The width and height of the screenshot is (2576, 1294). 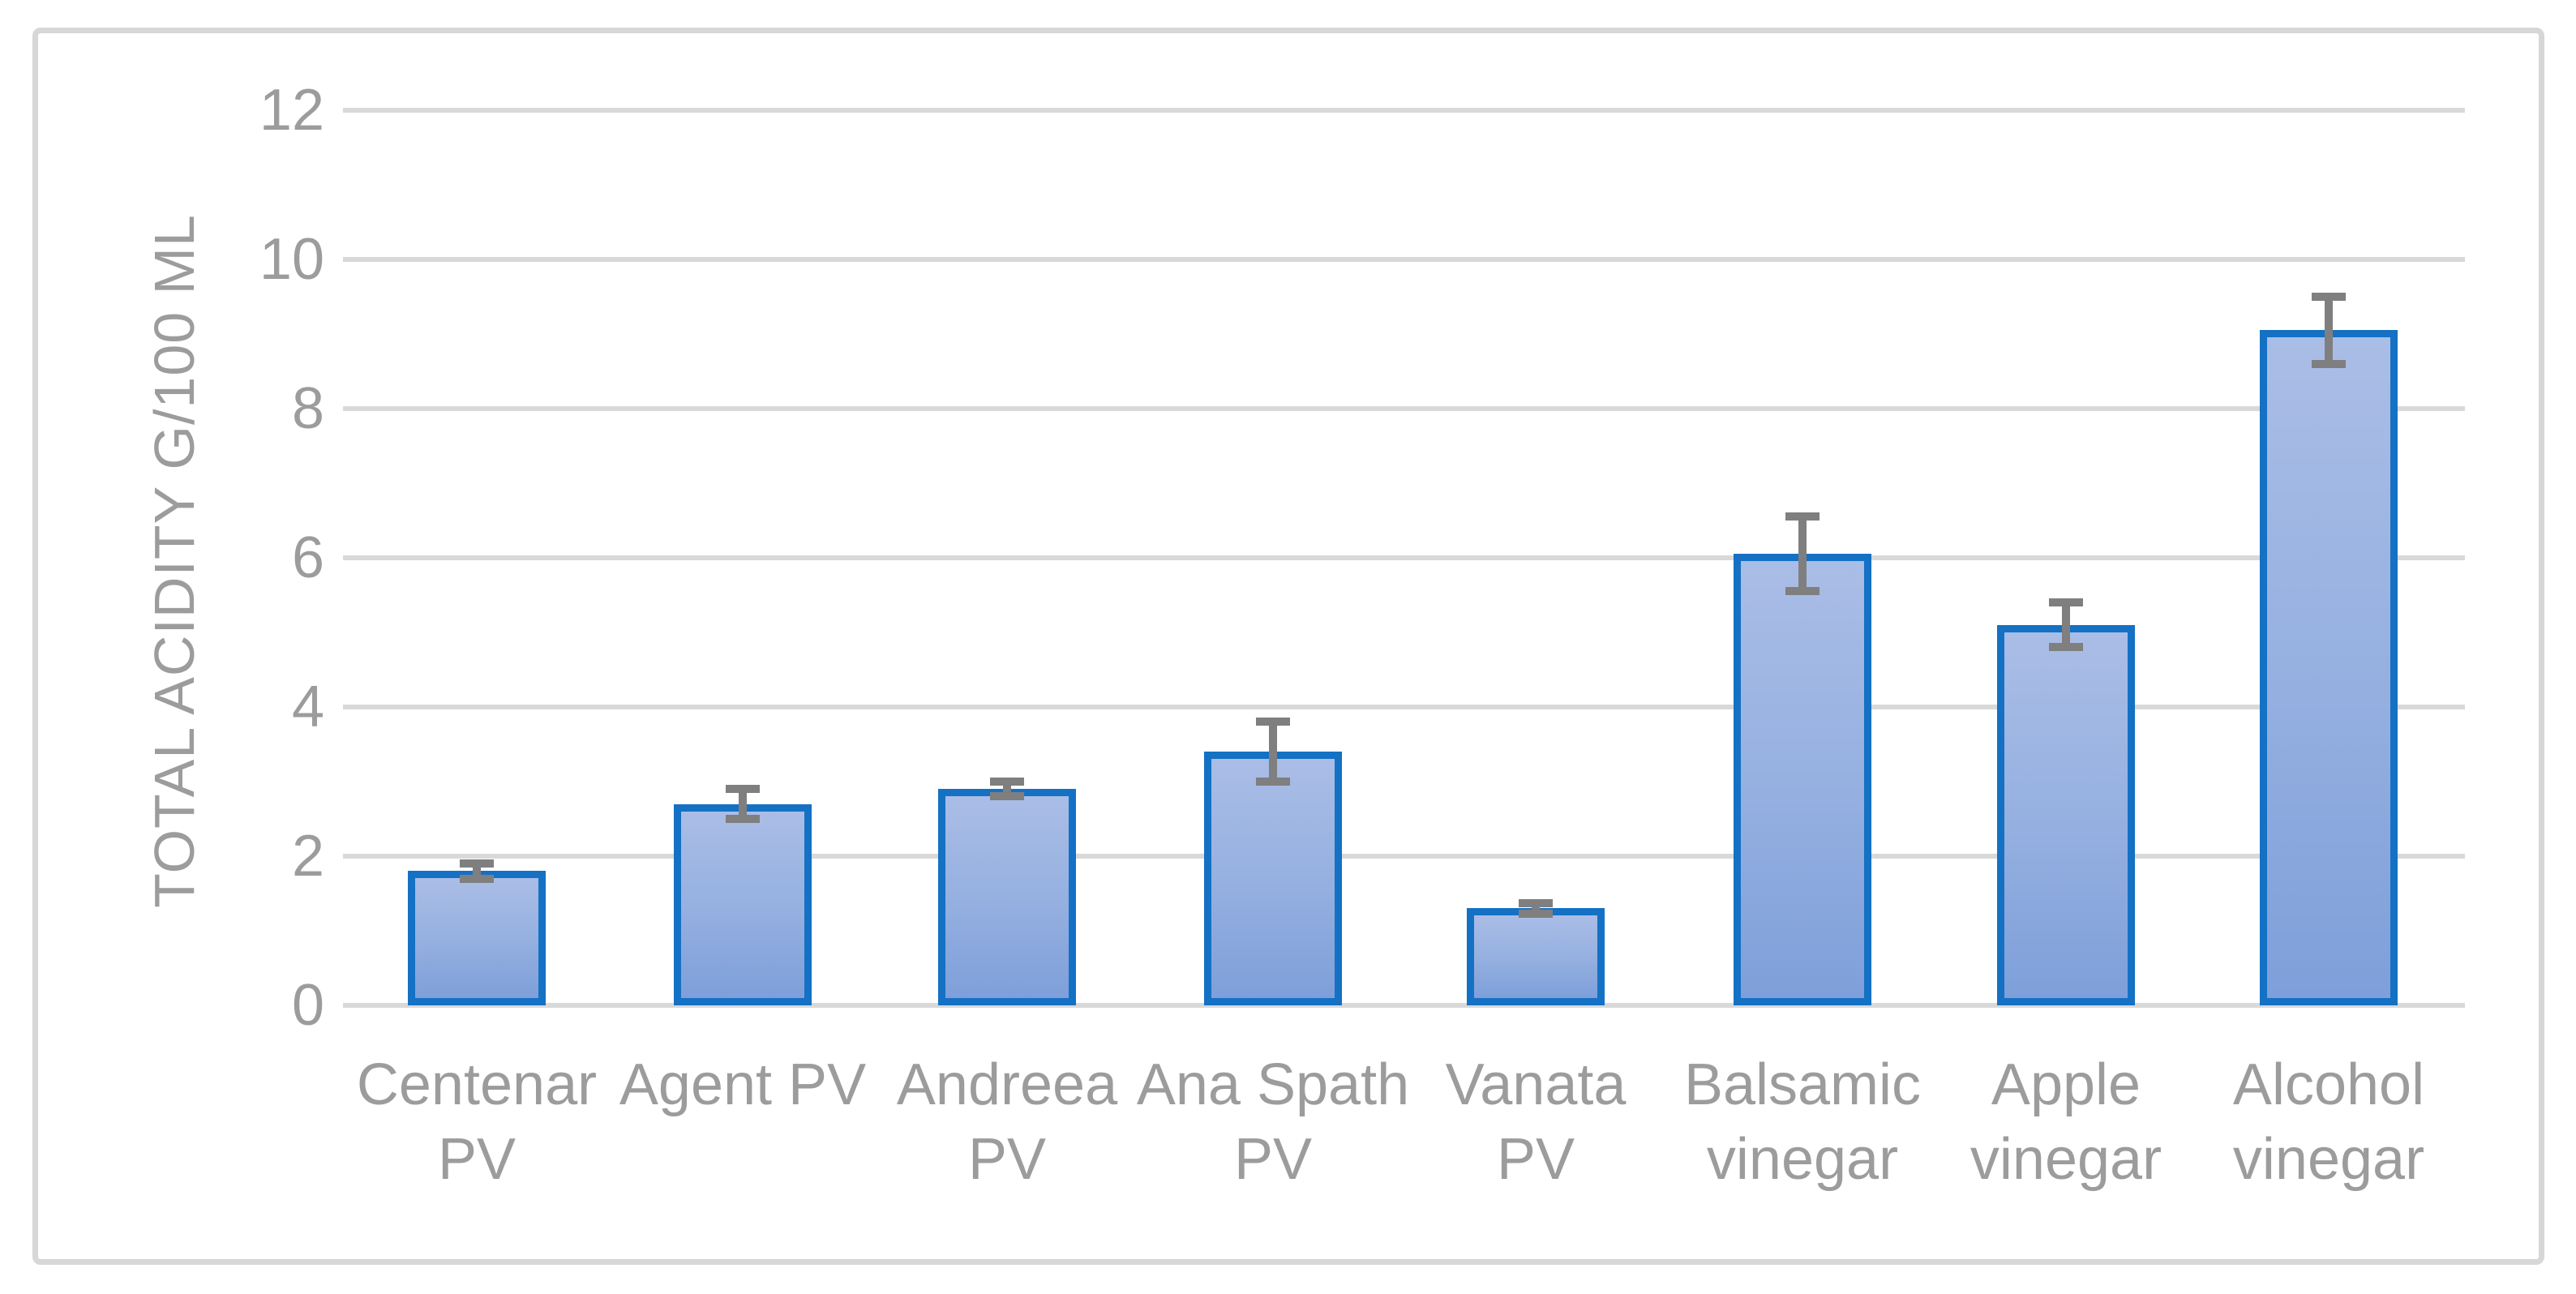 What do you see at coordinates (1273, 1122) in the screenshot?
I see `x-axis-category-label: Ana Spath PV` at bounding box center [1273, 1122].